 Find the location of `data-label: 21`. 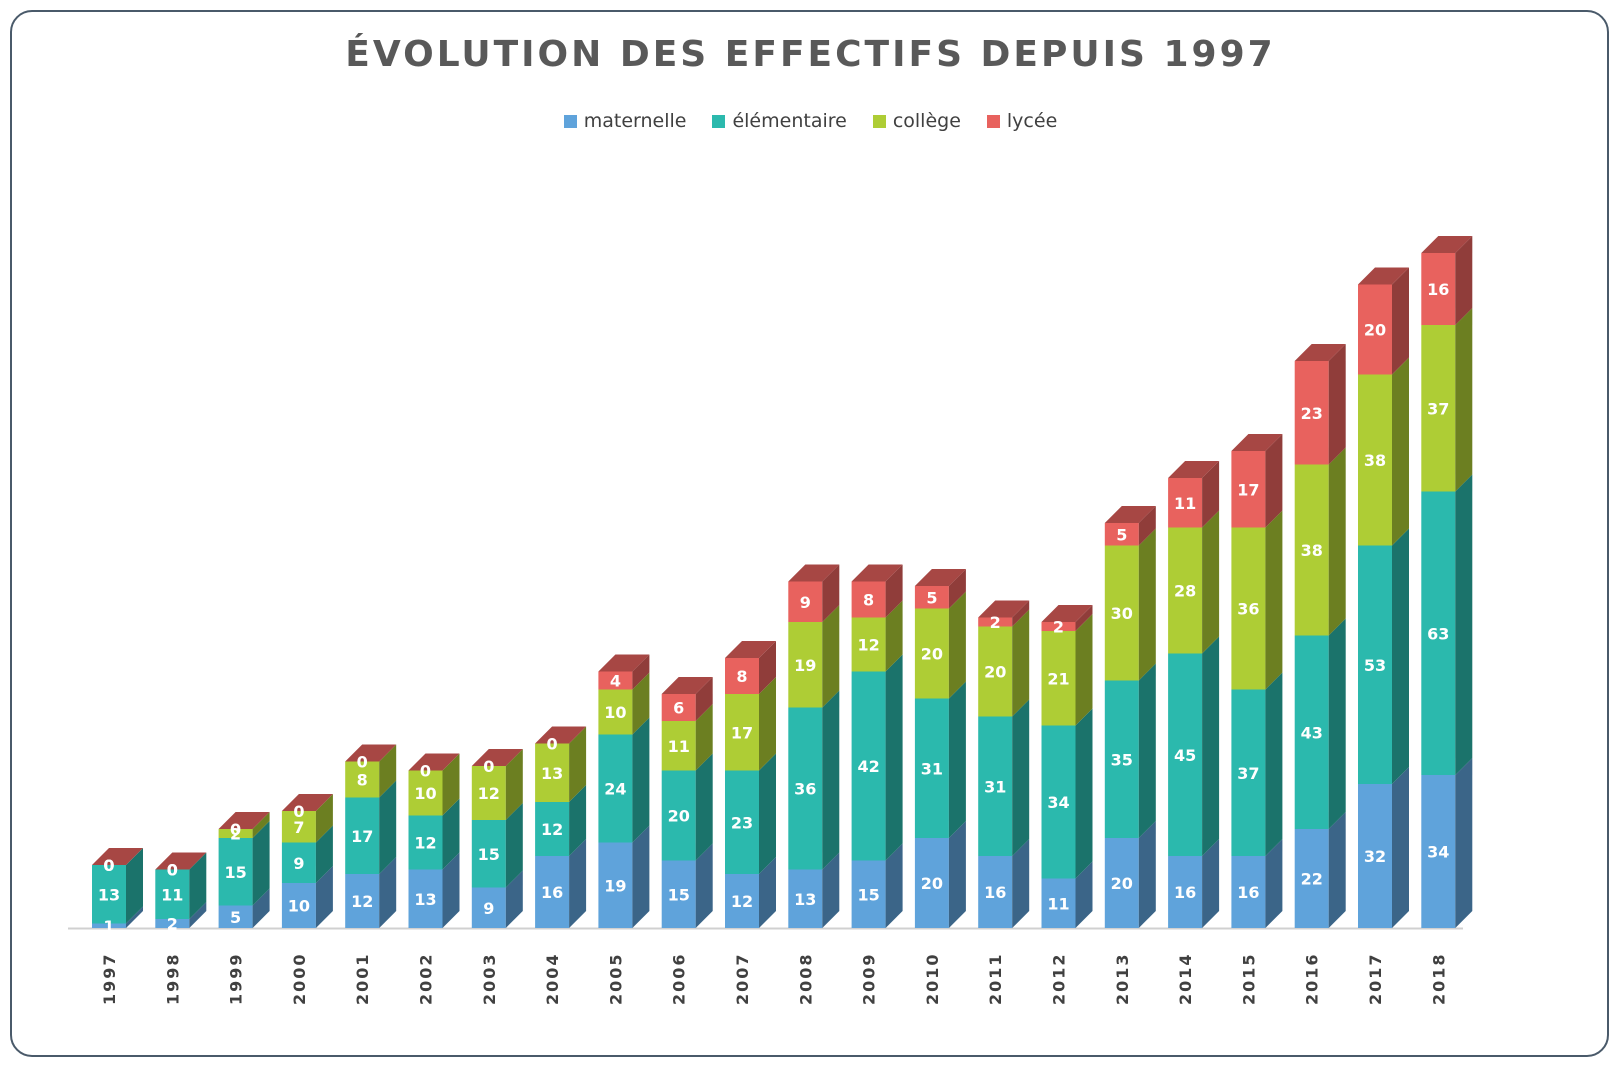

data-label: 21 is located at coordinates (1058, 678).